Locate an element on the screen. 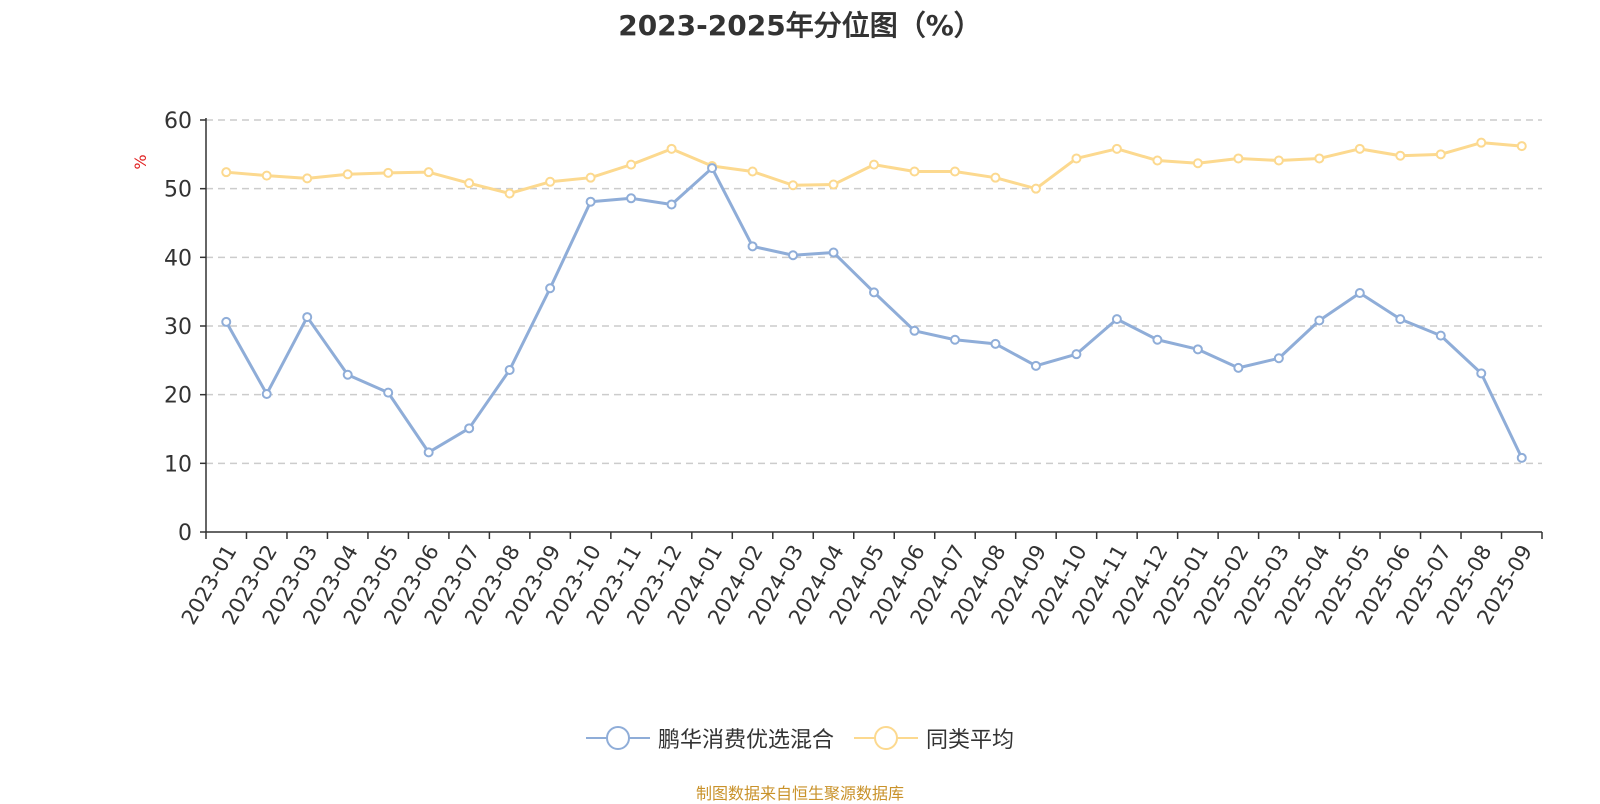  y-tick-label: 30 is located at coordinates (178, 327).